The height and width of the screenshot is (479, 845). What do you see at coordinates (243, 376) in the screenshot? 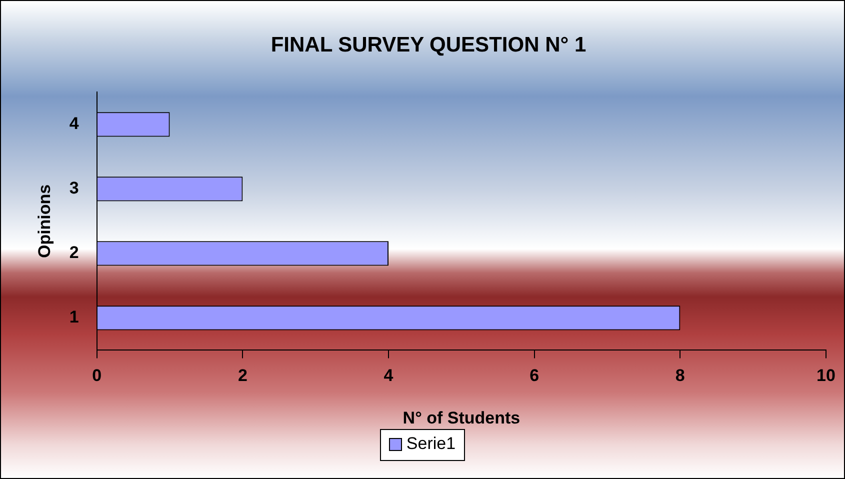
I see `x-tick-label: 2` at bounding box center [243, 376].